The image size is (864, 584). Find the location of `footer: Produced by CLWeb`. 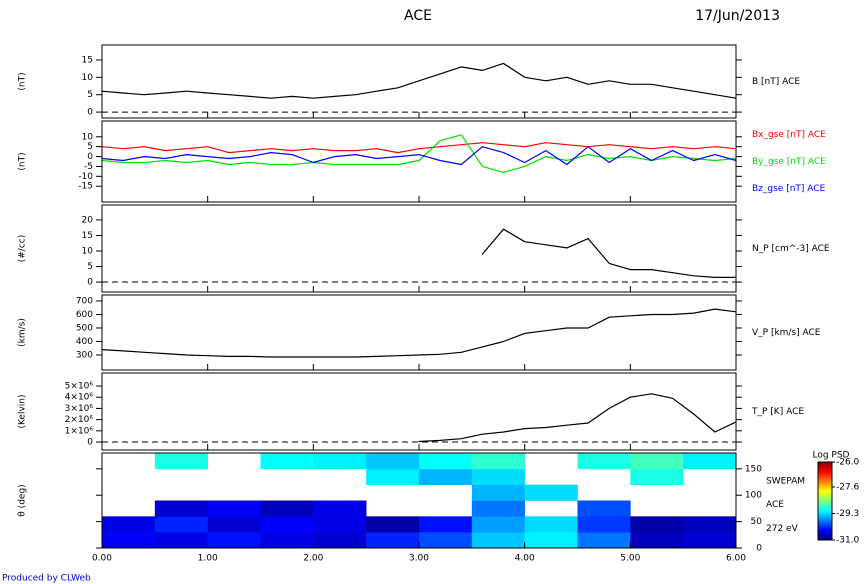

footer: Produced by CLWeb is located at coordinates (46, 579).